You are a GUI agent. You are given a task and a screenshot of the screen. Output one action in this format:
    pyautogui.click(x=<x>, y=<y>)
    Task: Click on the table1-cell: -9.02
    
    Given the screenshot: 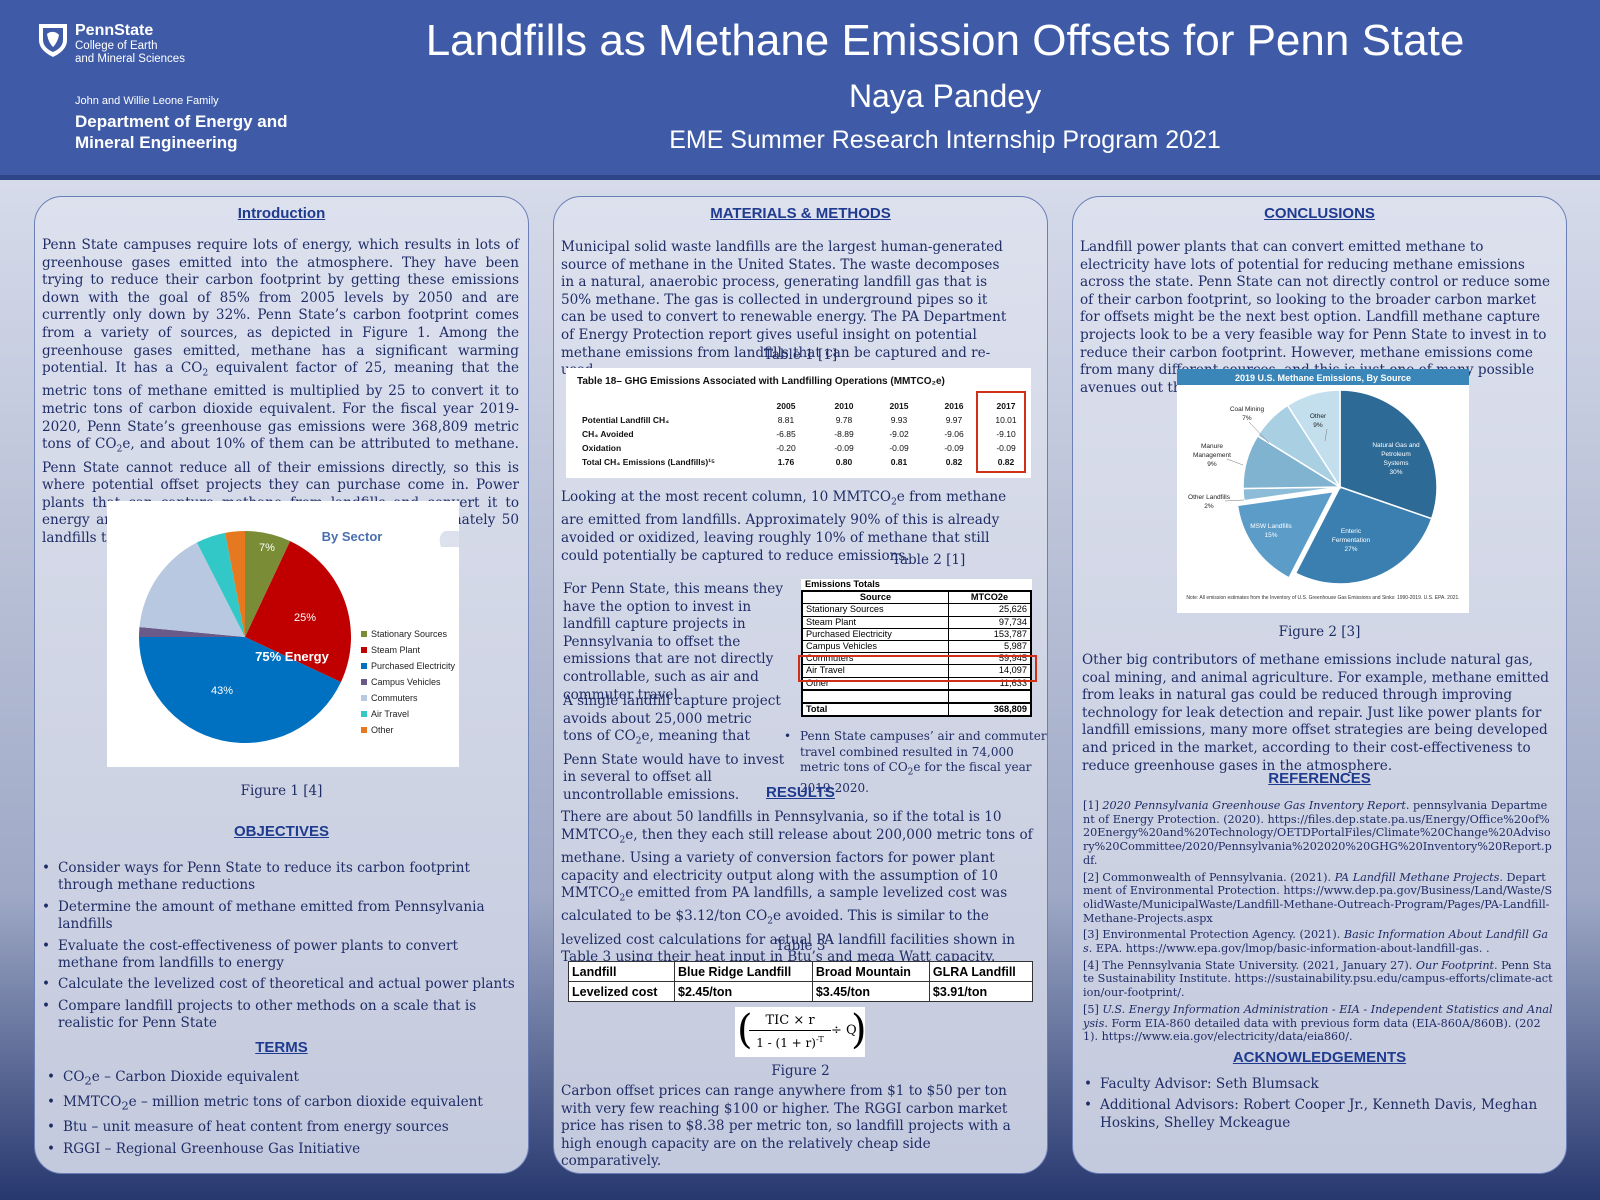 What is the action you would take?
    pyautogui.click(x=899, y=434)
    